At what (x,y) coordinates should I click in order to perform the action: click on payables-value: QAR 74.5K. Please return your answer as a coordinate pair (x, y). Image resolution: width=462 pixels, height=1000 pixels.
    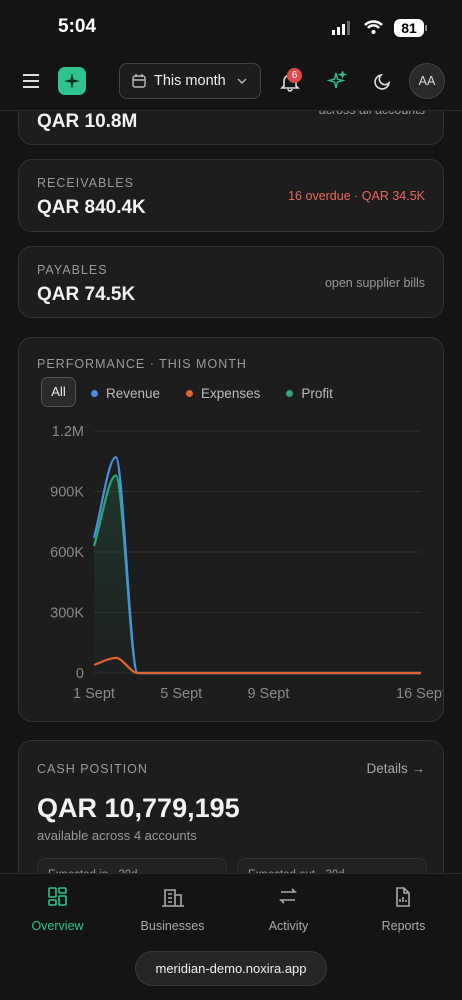
    Looking at the image, I should click on (86, 294).